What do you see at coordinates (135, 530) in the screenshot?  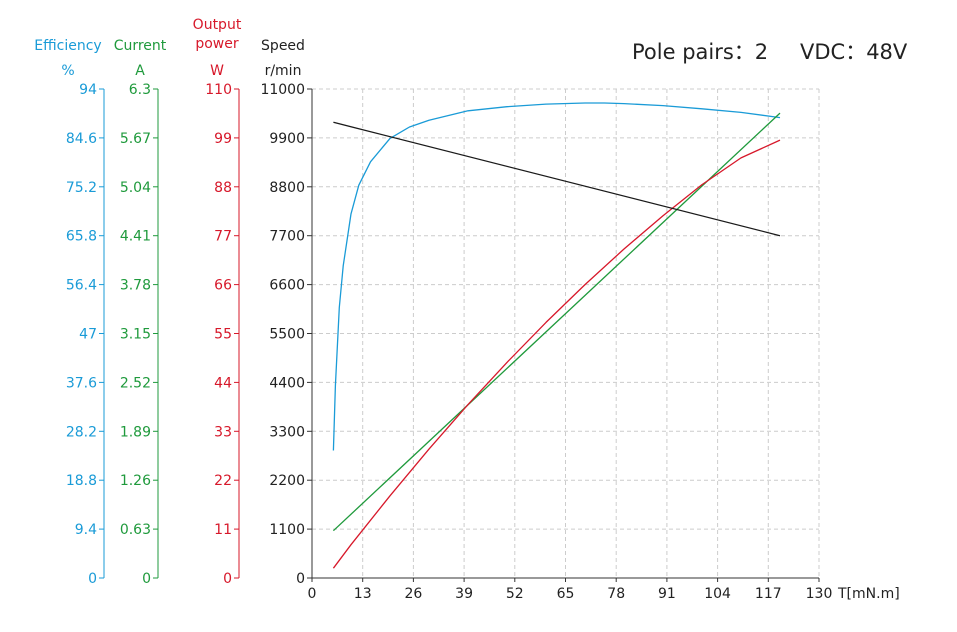 I see `y-tick-label: 0.63` at bounding box center [135, 530].